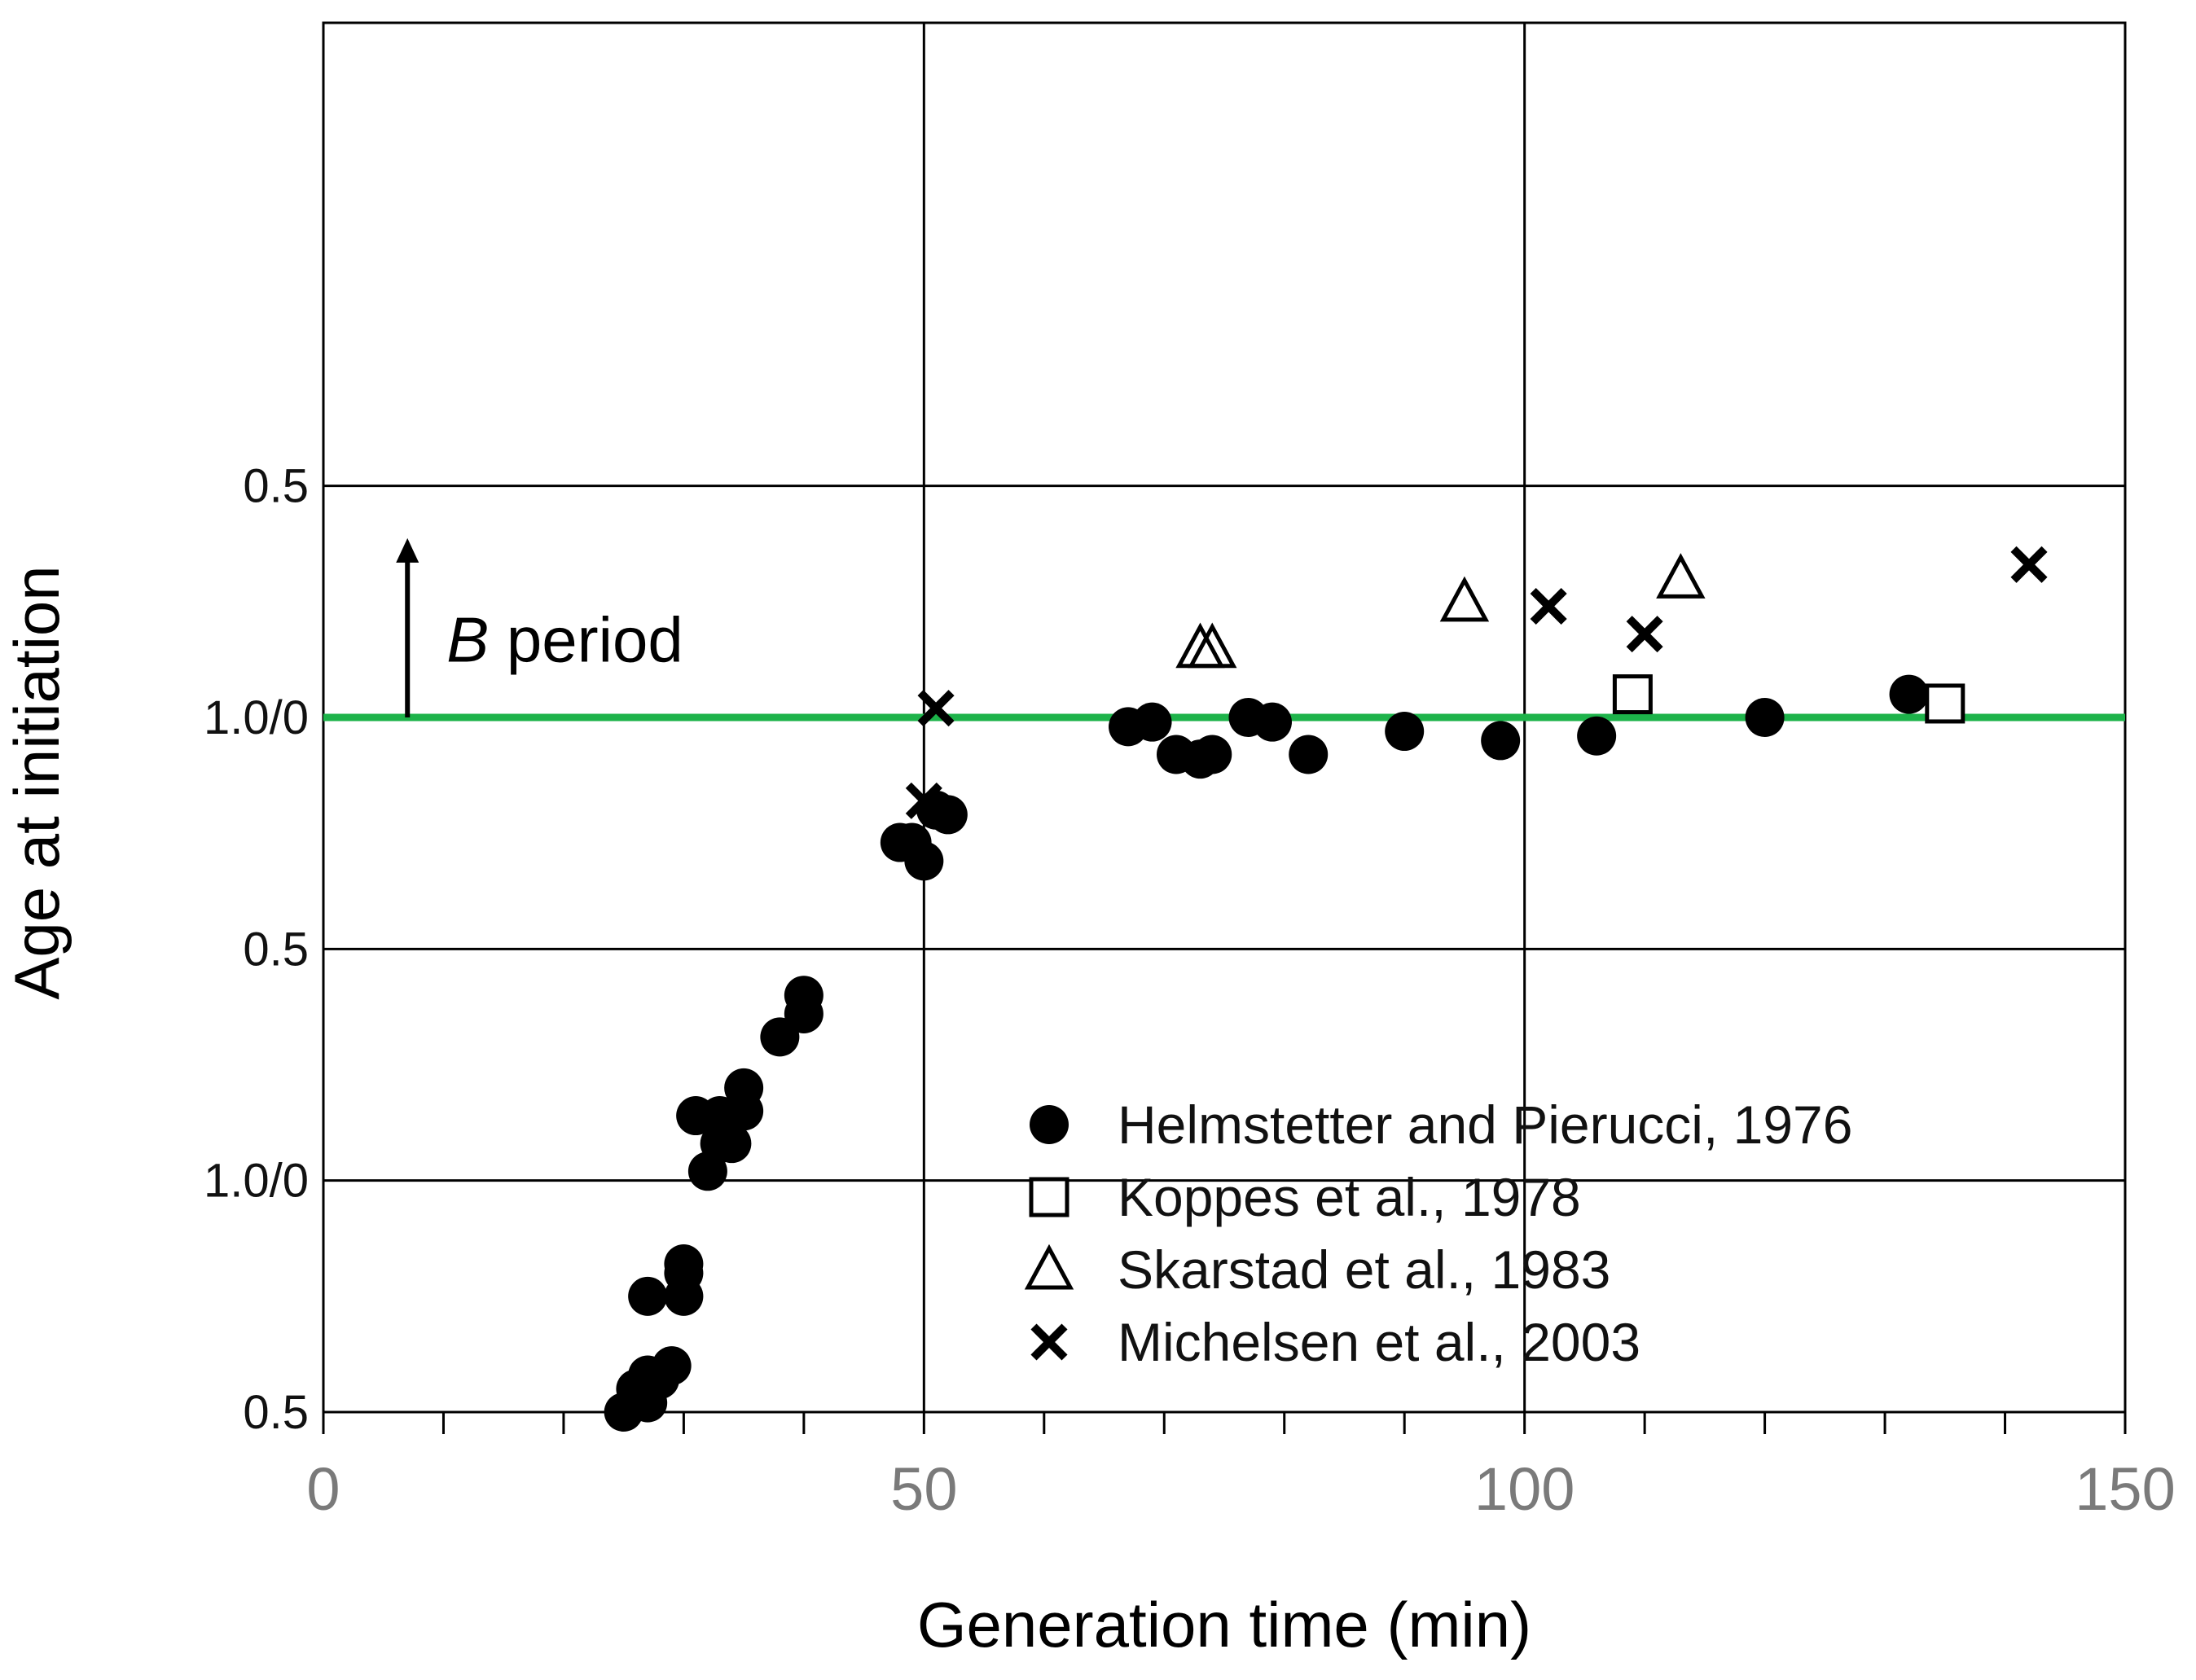 This screenshot has height=1680, width=2196. What do you see at coordinates (1224, 1625) in the screenshot?
I see `x-axis-title: Generation time (min)` at bounding box center [1224, 1625].